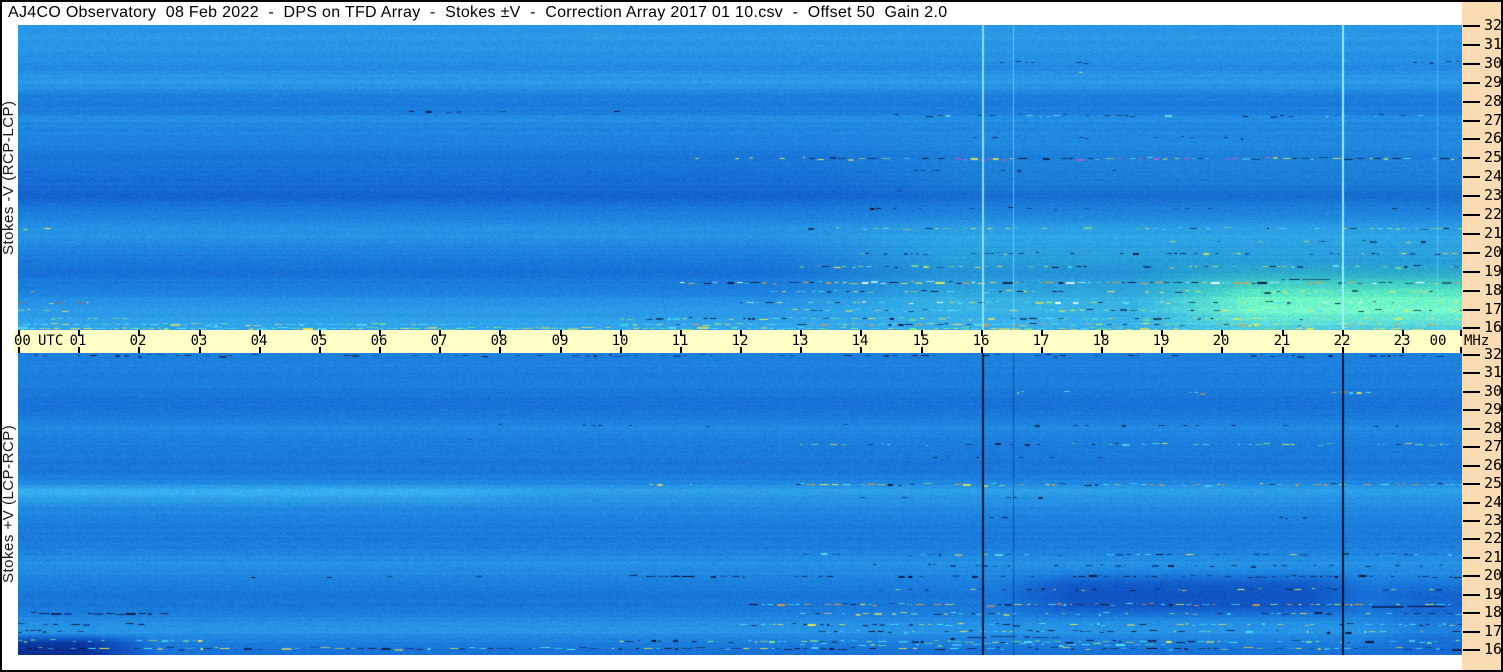 The height and width of the screenshot is (672, 1503). What do you see at coordinates (51, 341) in the screenshot?
I see `time-axis-unit-label: UTC` at bounding box center [51, 341].